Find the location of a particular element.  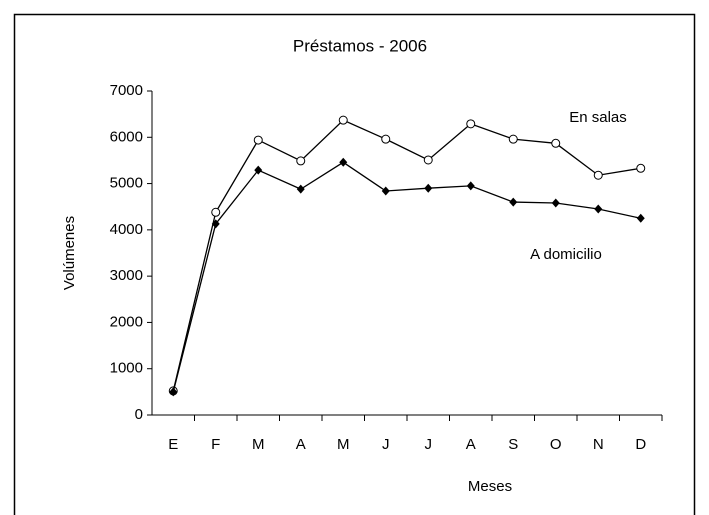

chart-title: Préstamos - 2006 is located at coordinates (360, 45).